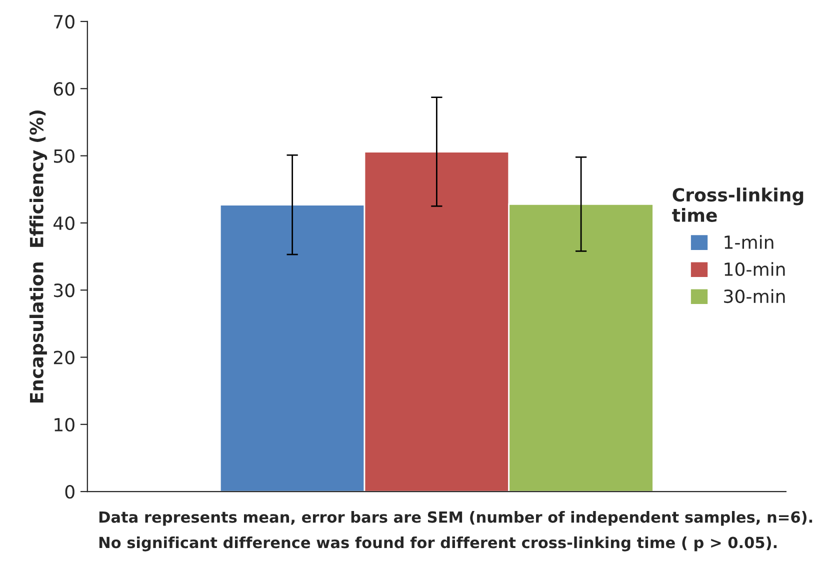  Describe the element at coordinates (754, 269) in the screenshot. I see `legend-label: 10-min` at that location.